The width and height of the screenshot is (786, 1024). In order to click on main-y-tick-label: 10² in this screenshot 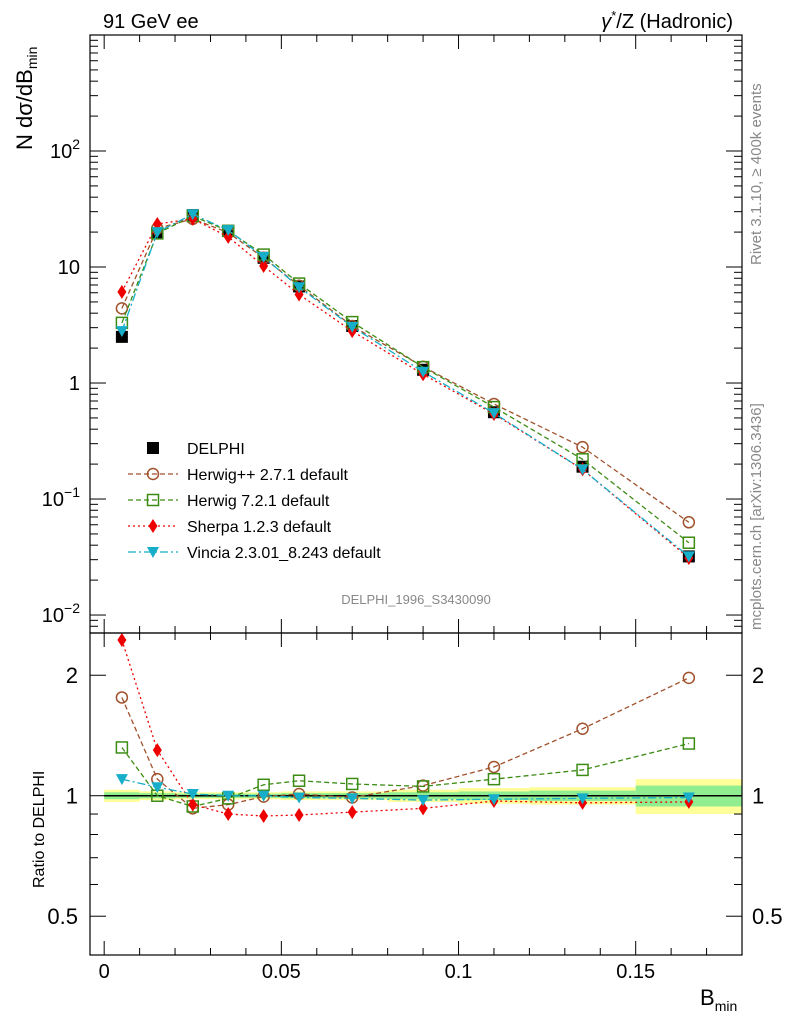, I will do `click(65, 149)`.